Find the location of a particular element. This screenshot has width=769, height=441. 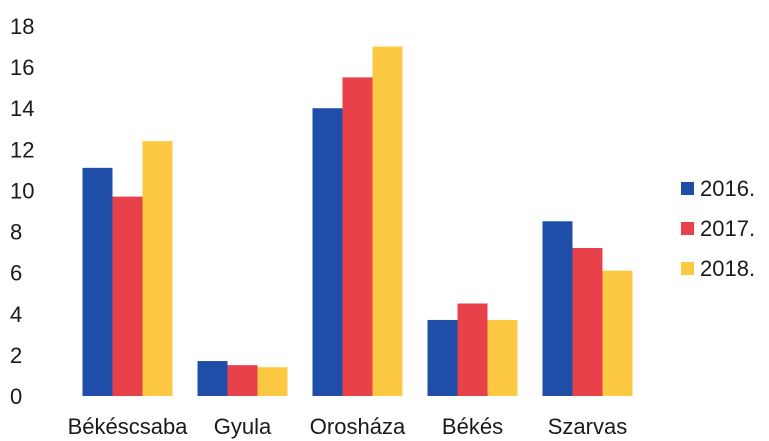

bar-orosháza-2017 is located at coordinates (357, 236).